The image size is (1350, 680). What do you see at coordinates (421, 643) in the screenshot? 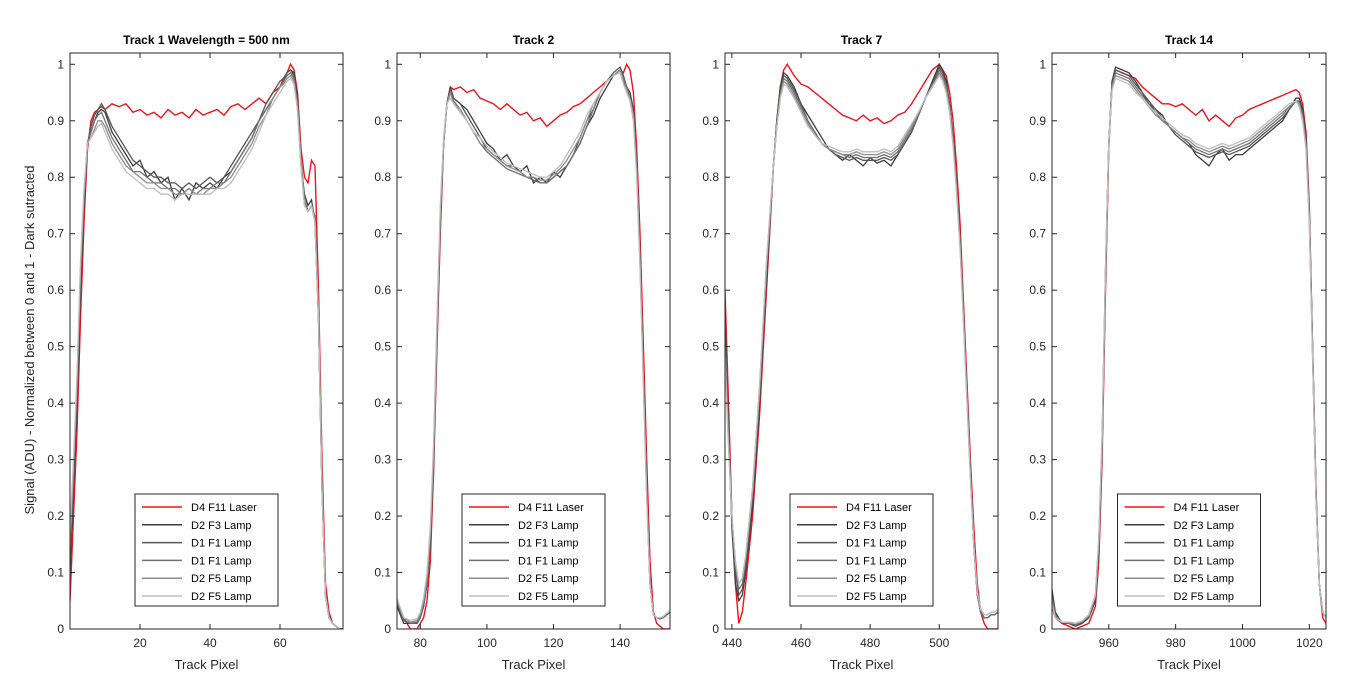
I see `x-tick-label: 80` at bounding box center [421, 643].